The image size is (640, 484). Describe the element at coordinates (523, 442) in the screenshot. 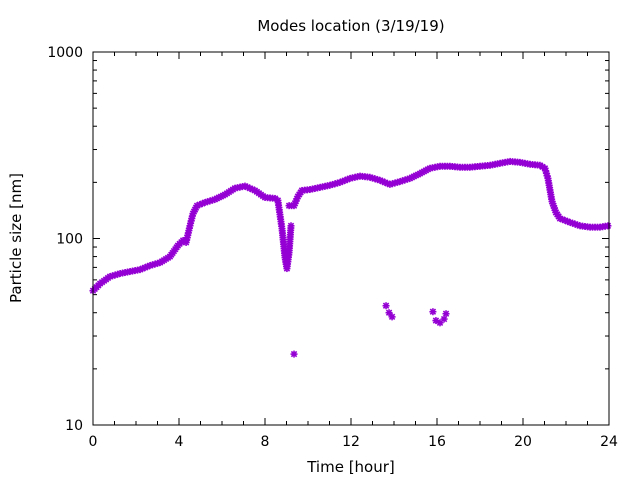

I see `x-tick-label: 20` at that location.